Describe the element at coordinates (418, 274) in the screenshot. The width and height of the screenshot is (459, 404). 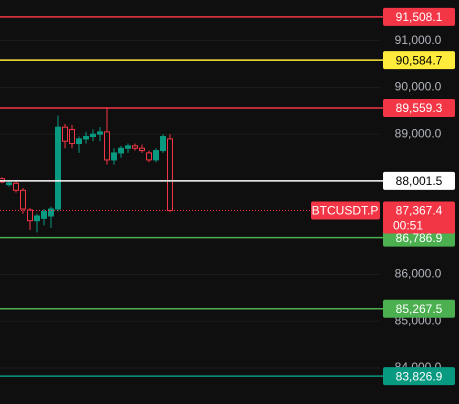
I see `y-tick-label: 86,000.0` at that location.